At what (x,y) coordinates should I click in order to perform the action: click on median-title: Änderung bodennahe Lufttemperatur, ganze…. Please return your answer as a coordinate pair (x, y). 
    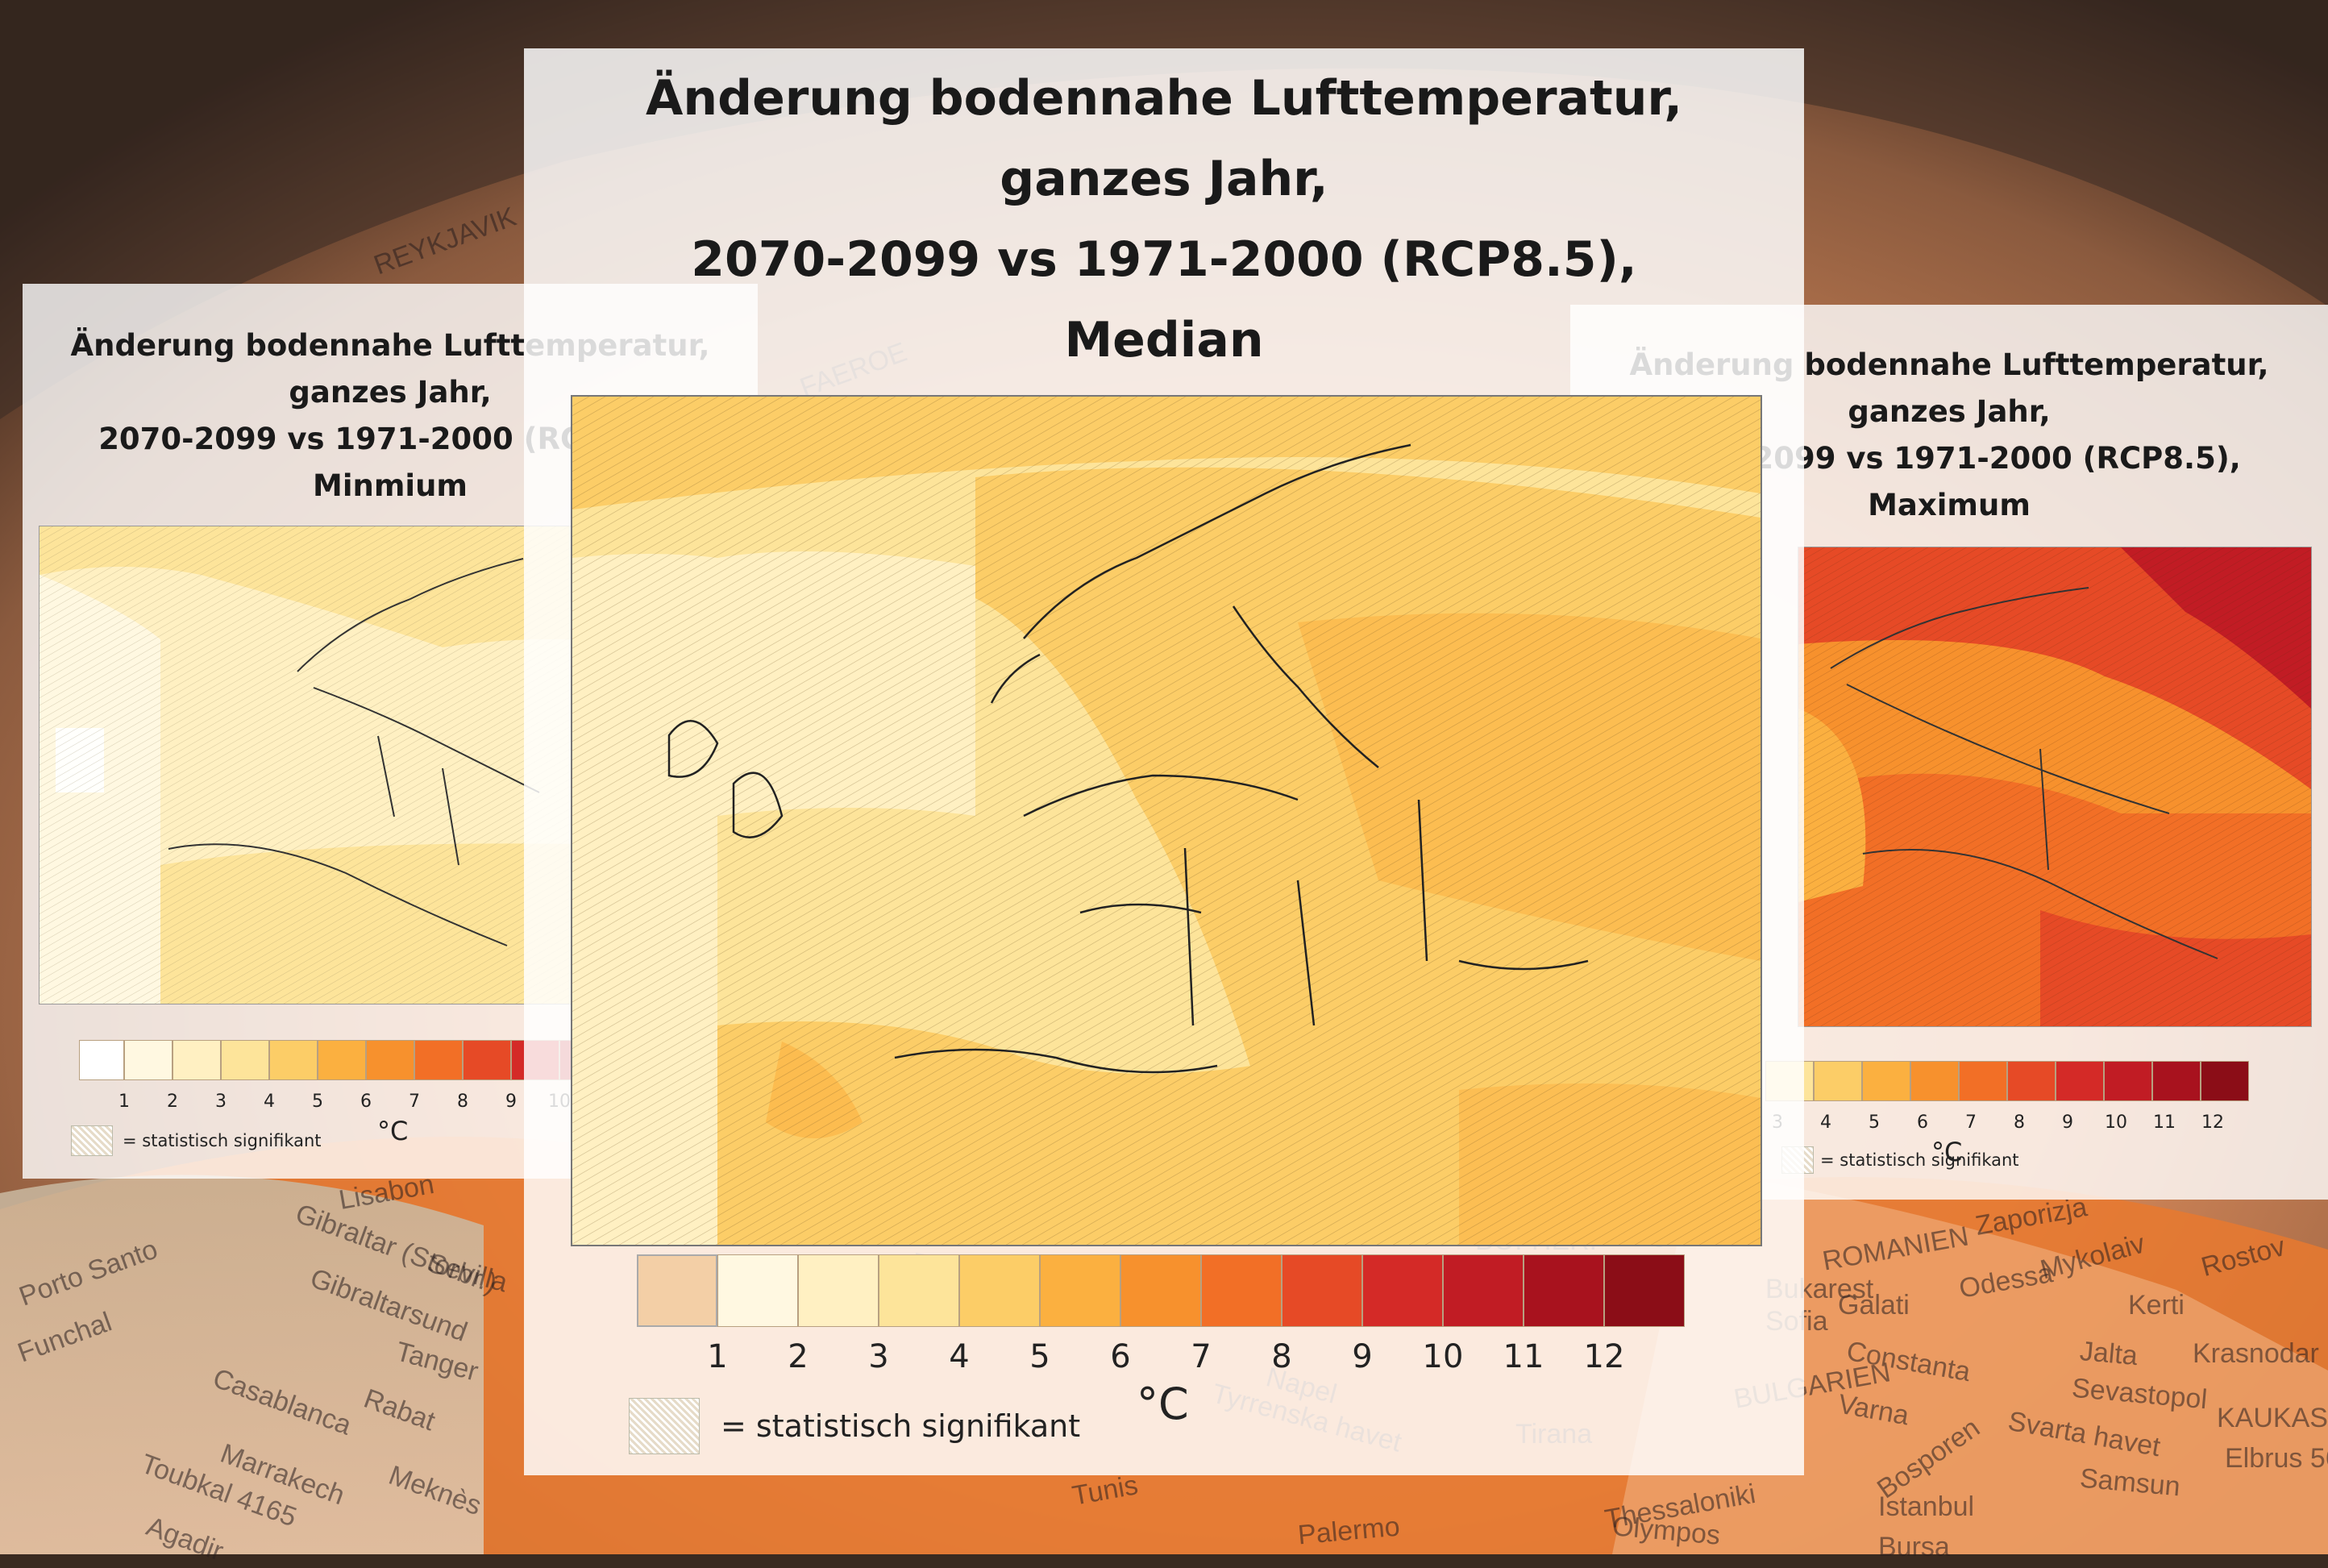
    Looking at the image, I should click on (1164, 219).